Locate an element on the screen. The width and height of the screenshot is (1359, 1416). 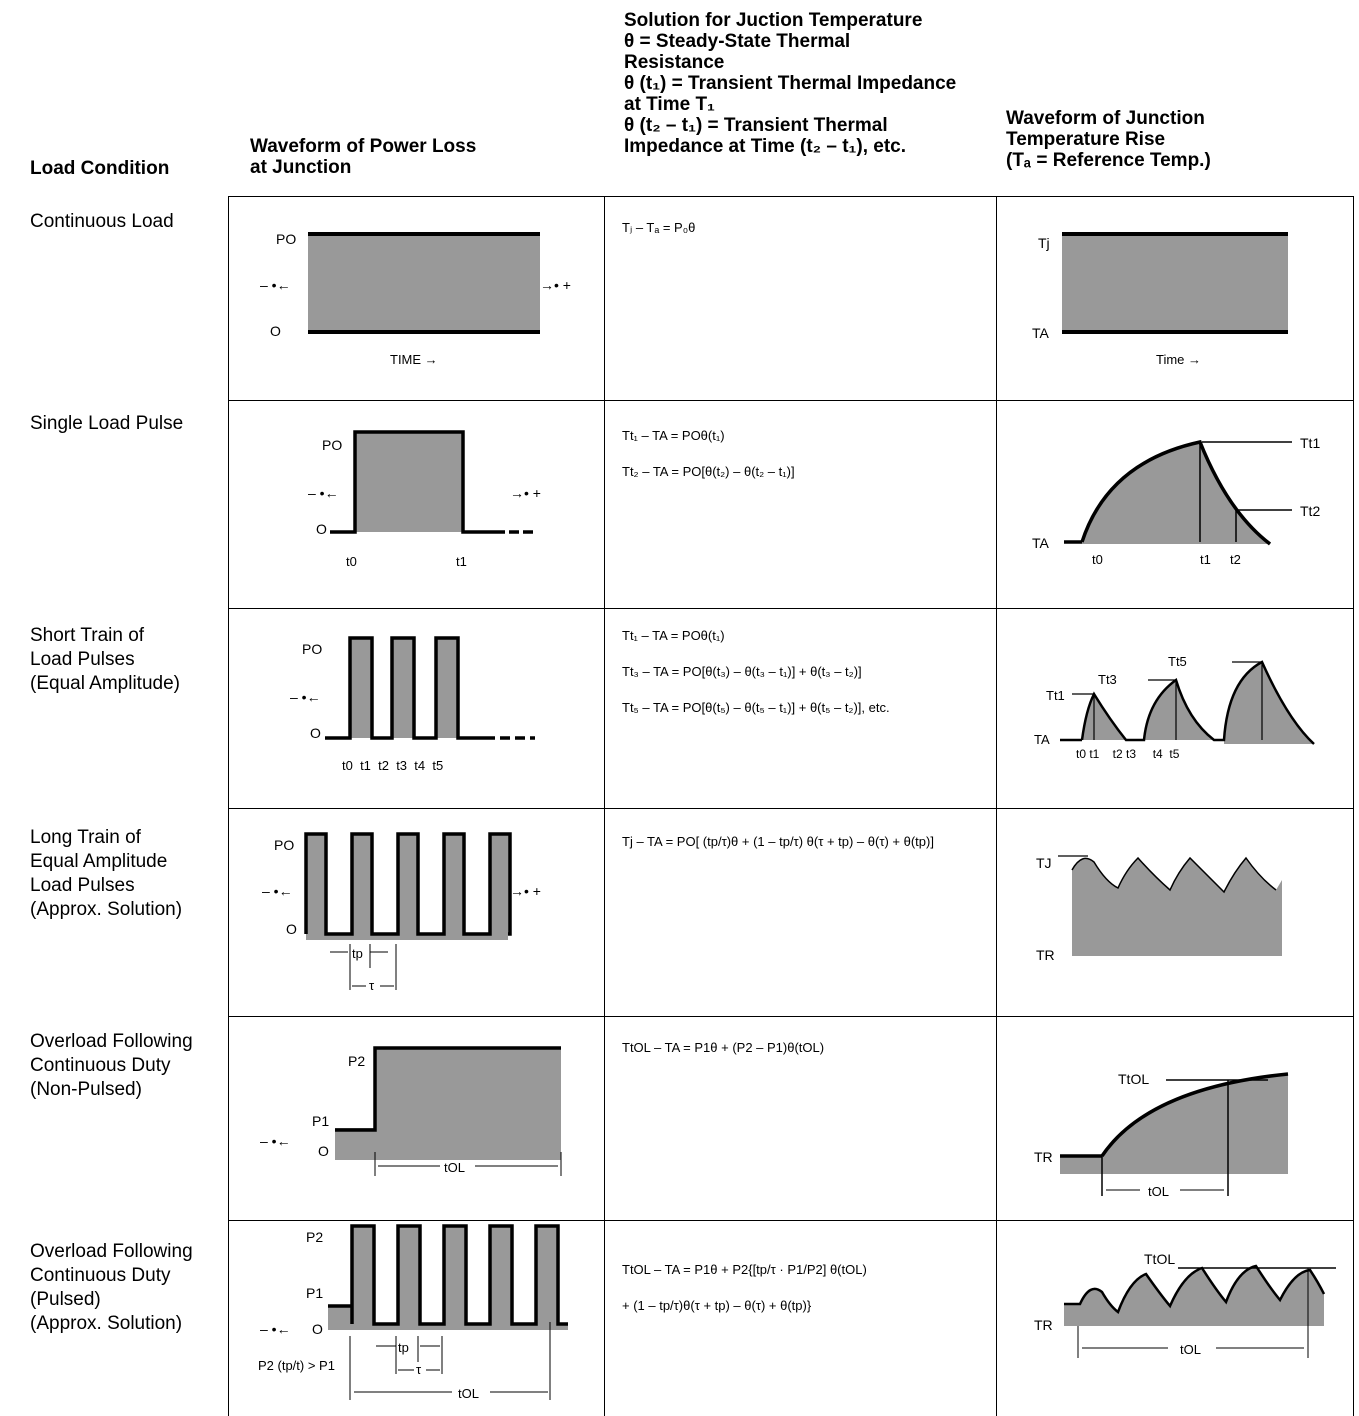
temp-waveform-overload-pulsed: TtOL TR tOL is located at coordinates (1175, 1318).